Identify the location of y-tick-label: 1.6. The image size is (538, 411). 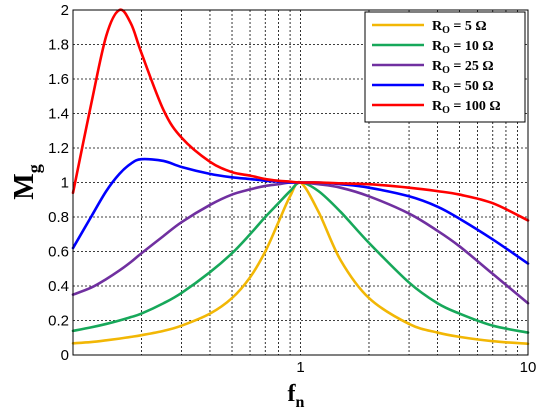
(58, 79).